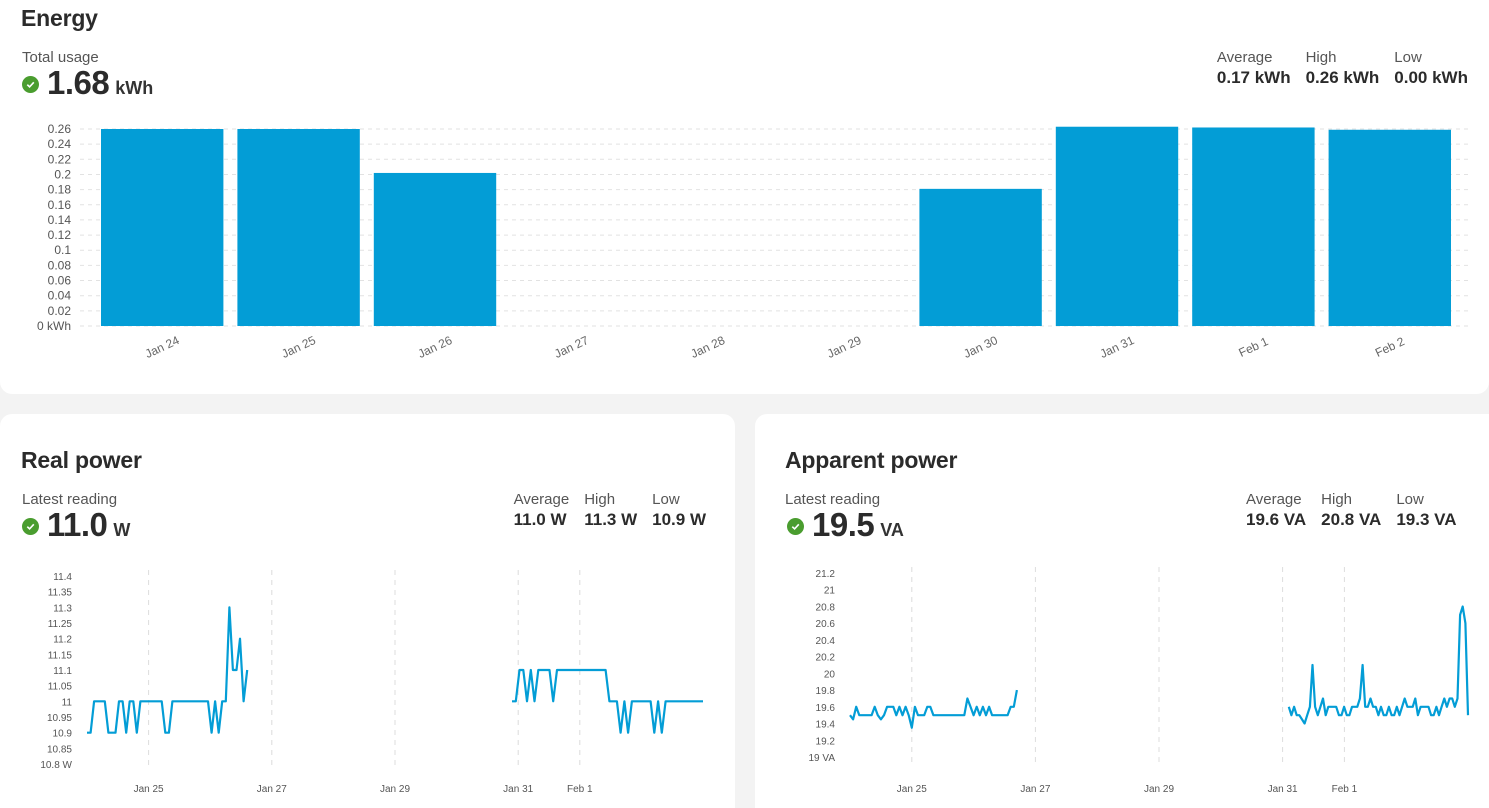  Describe the element at coordinates (67, 702) in the screenshot. I see `y-tick-label: 11` at that location.